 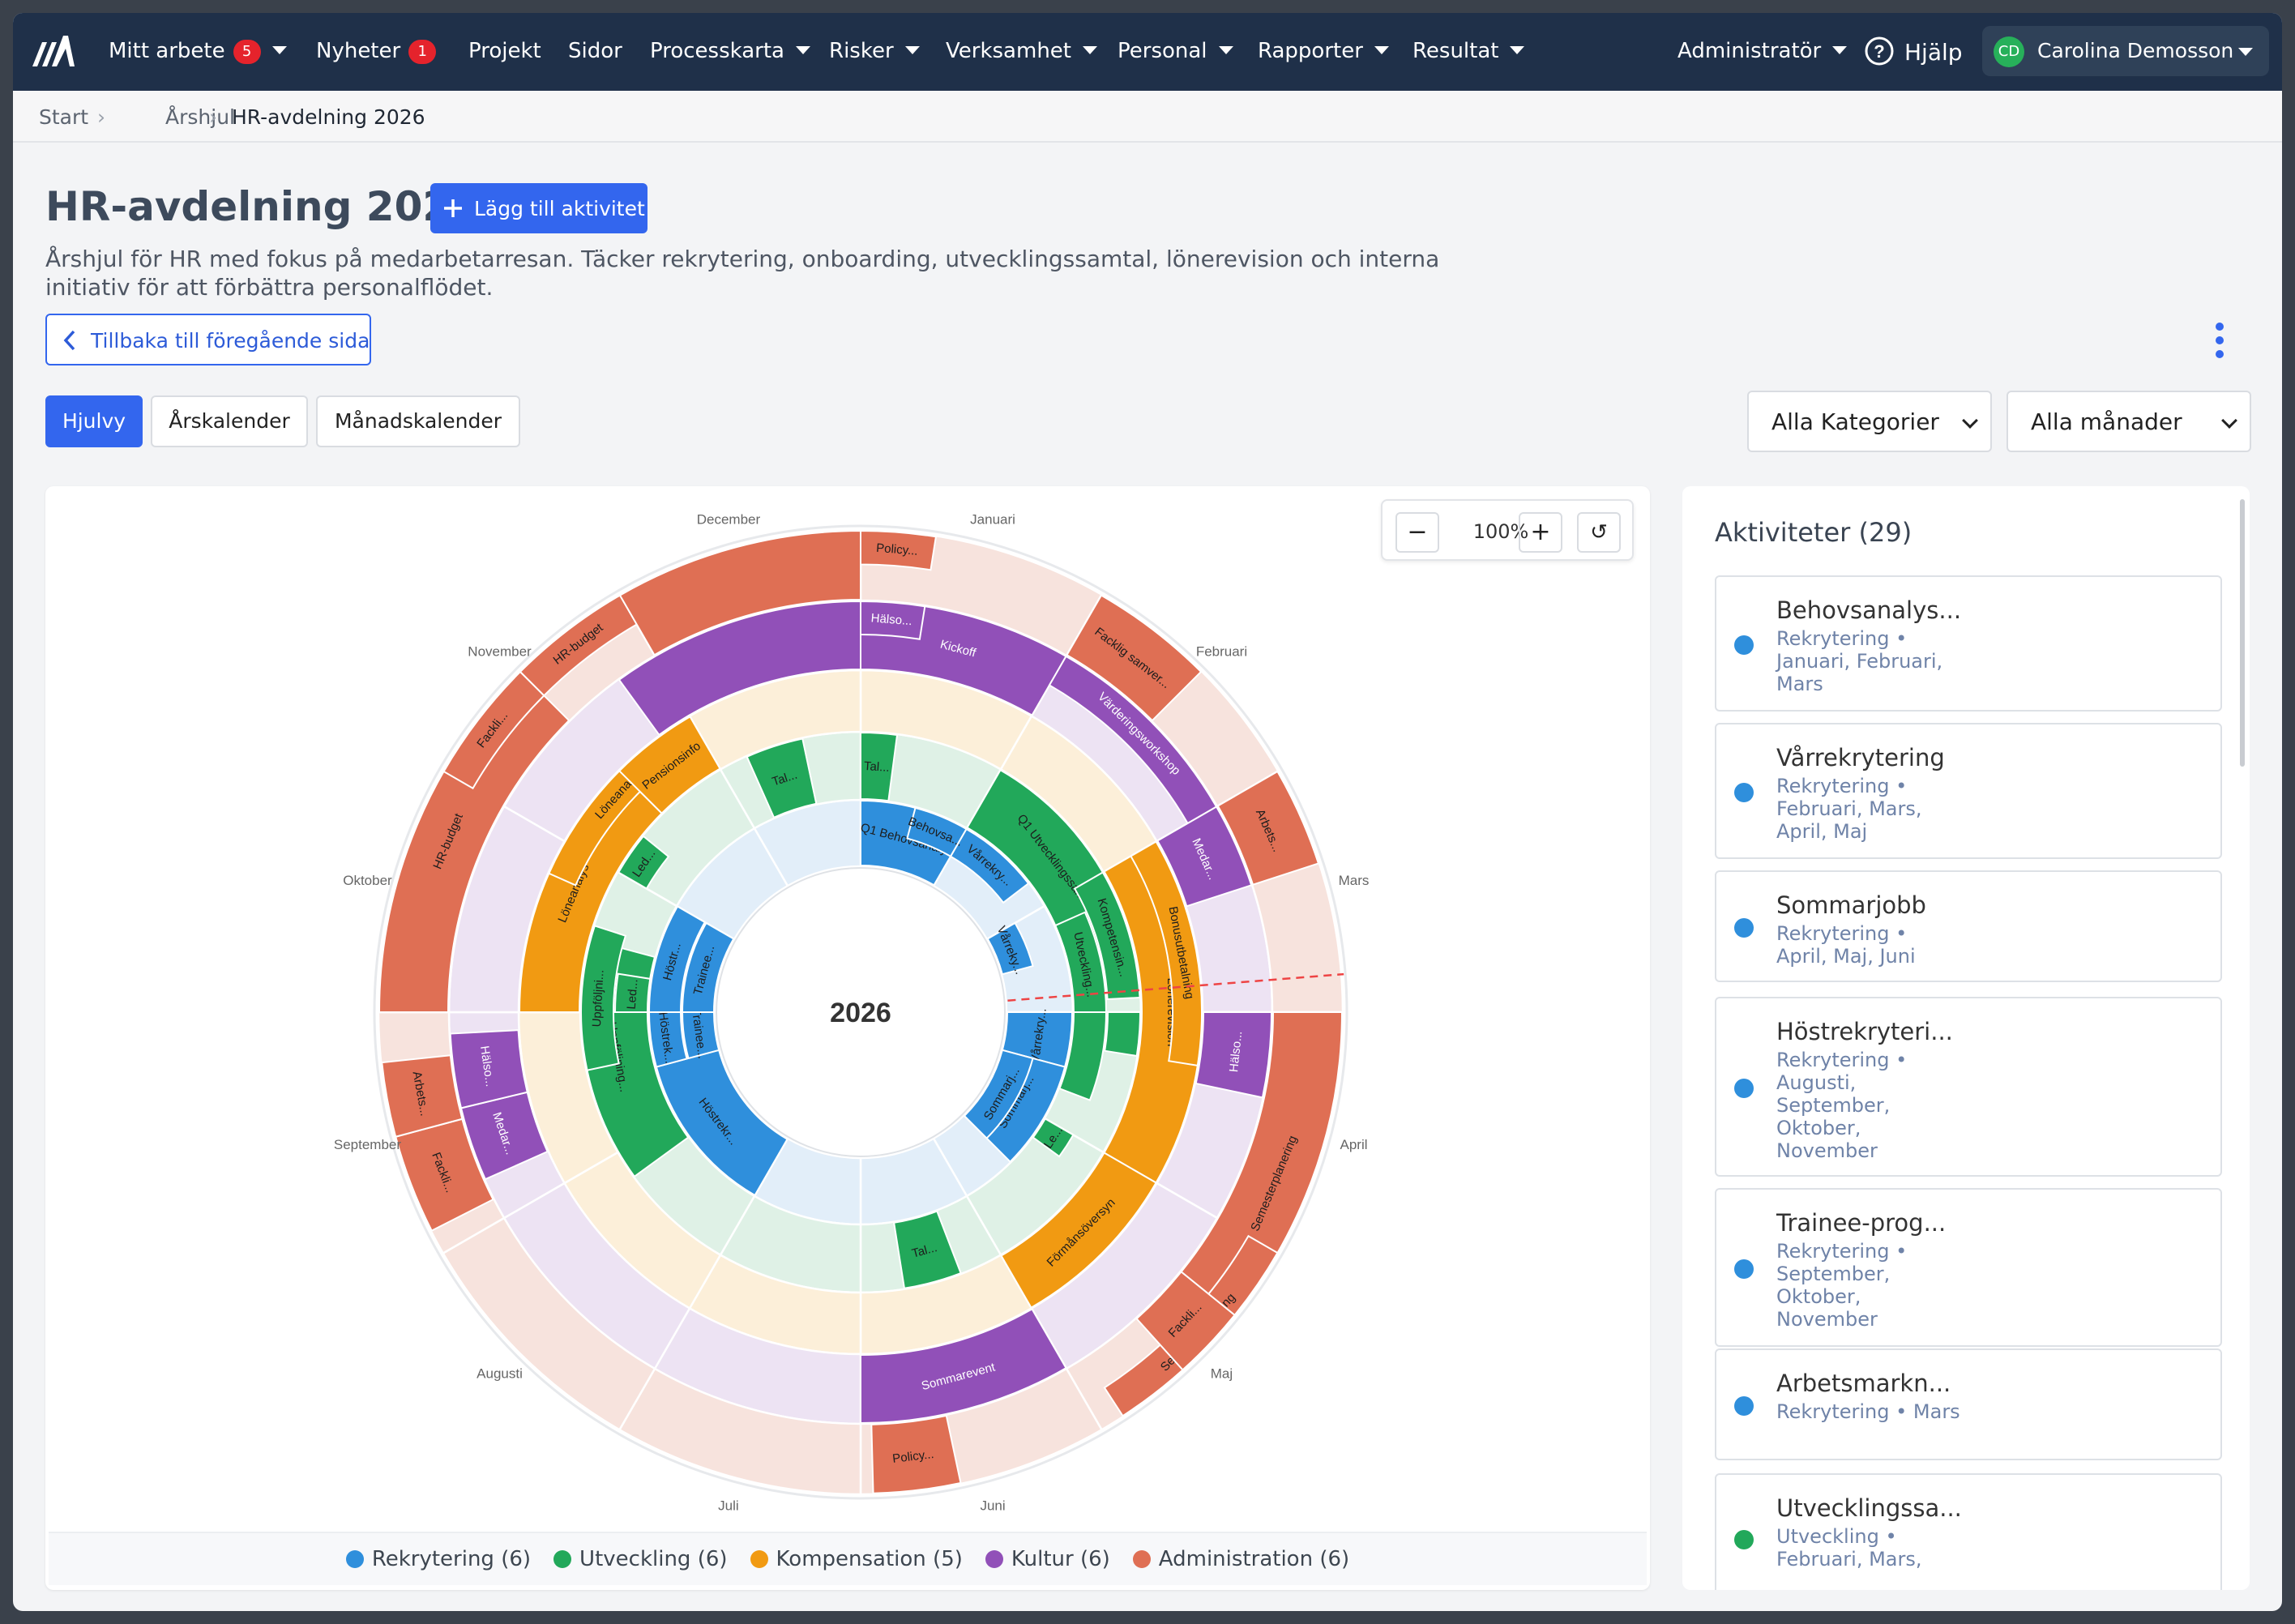 I want to click on nav-administrator: Administratör, so click(x=1762, y=51).